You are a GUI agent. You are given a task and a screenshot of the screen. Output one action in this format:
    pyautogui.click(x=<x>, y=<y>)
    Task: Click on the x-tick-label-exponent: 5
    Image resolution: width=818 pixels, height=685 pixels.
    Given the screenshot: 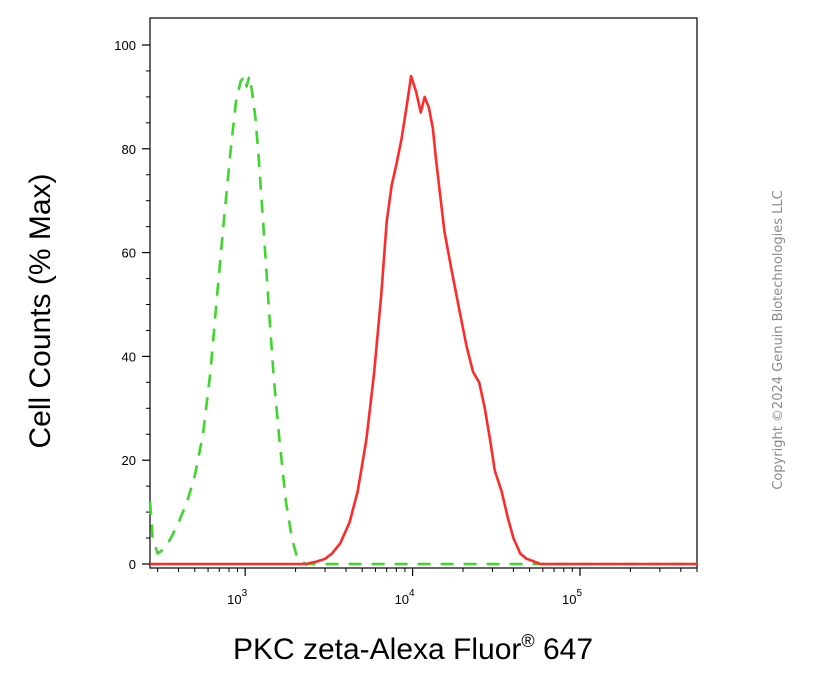 What is the action you would take?
    pyautogui.click(x=579, y=593)
    